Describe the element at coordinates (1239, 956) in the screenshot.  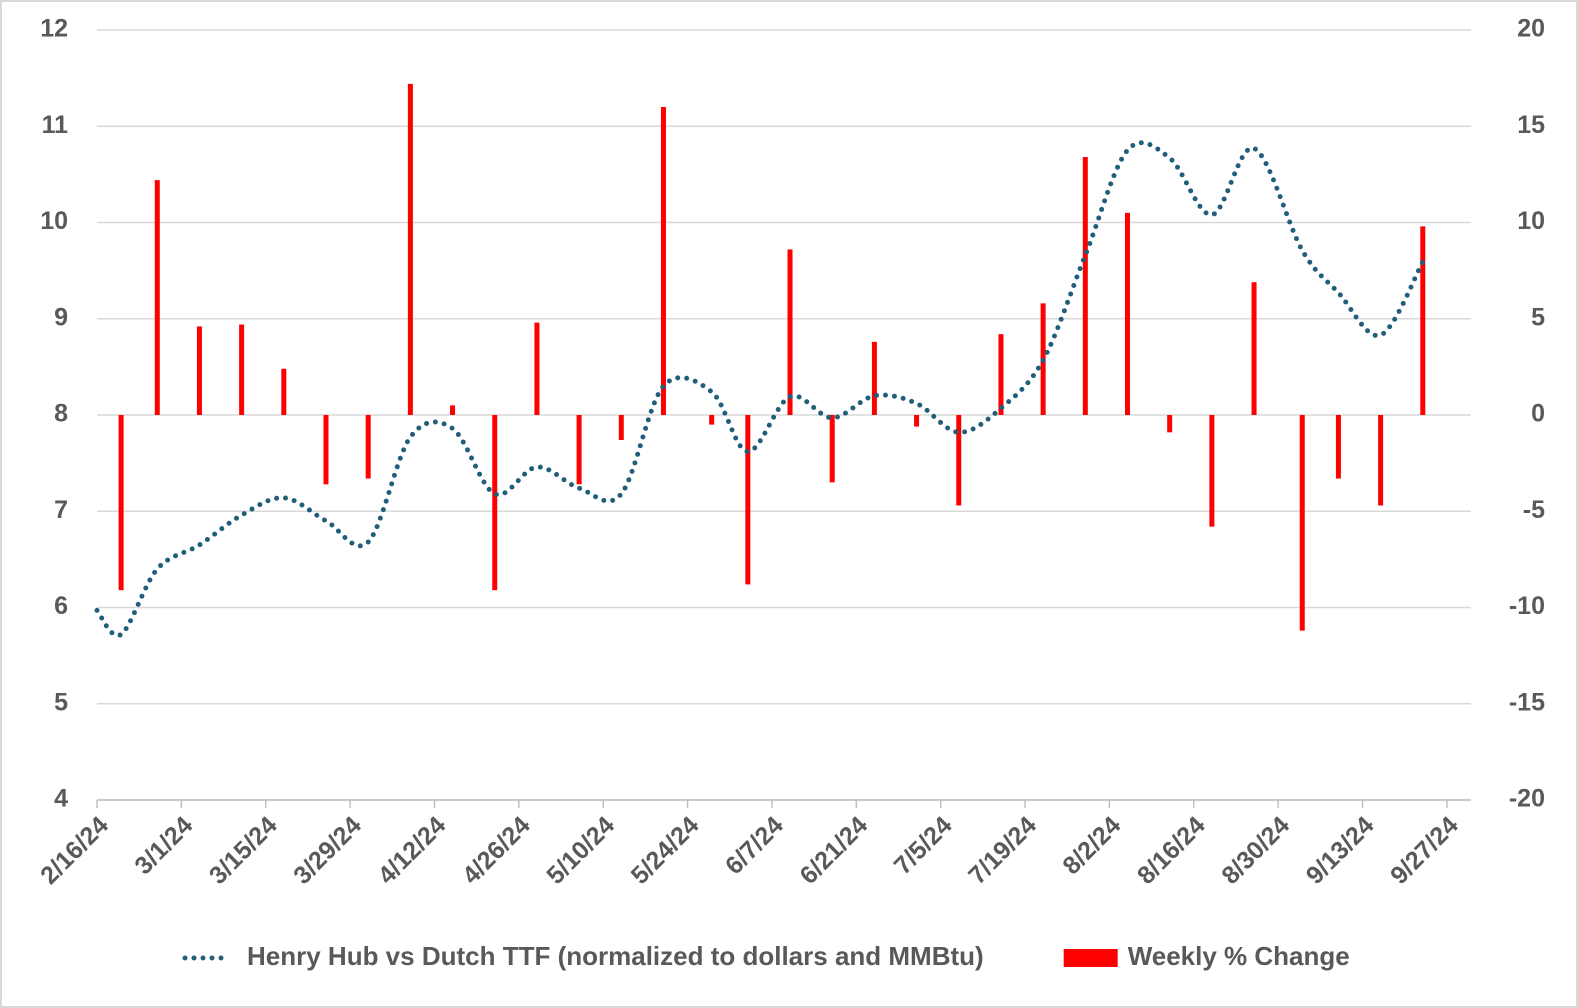
I see `legend-label: Weekly % Change` at that location.